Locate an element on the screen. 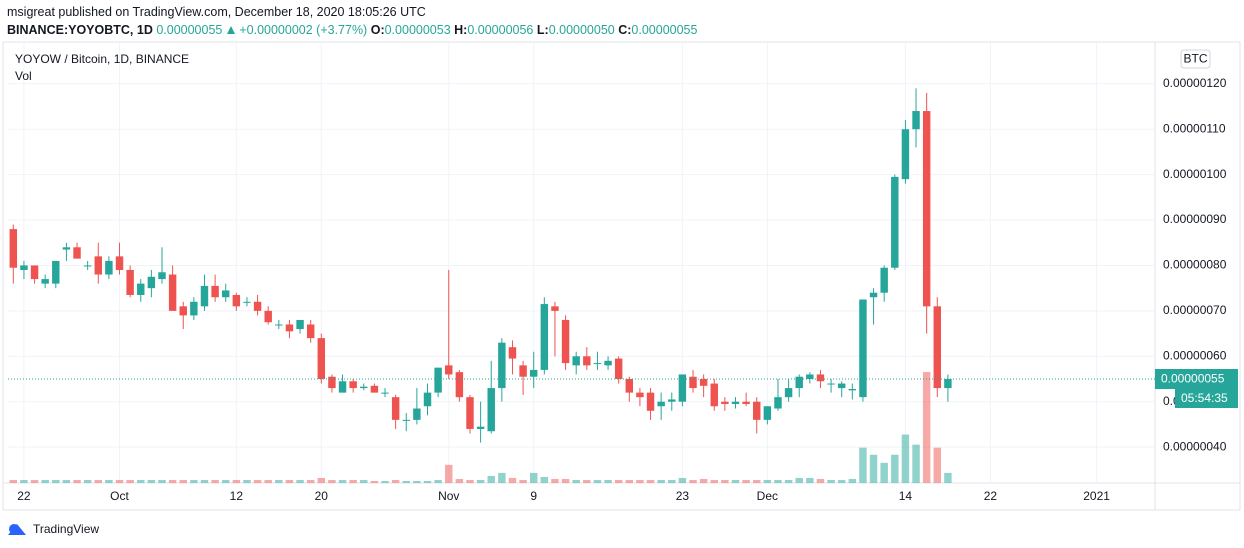 This screenshot has width=1244, height=548. footer-logo: TradingView is located at coordinates (53, 529).